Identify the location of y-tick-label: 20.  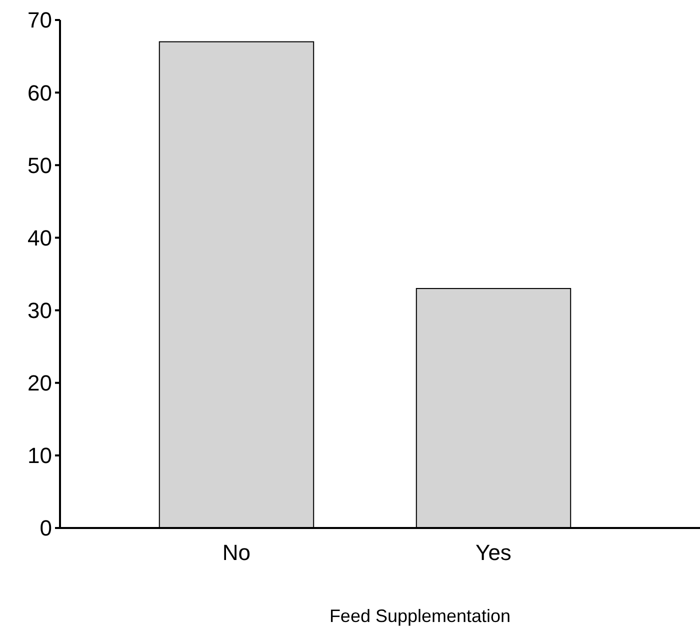
(40, 383).